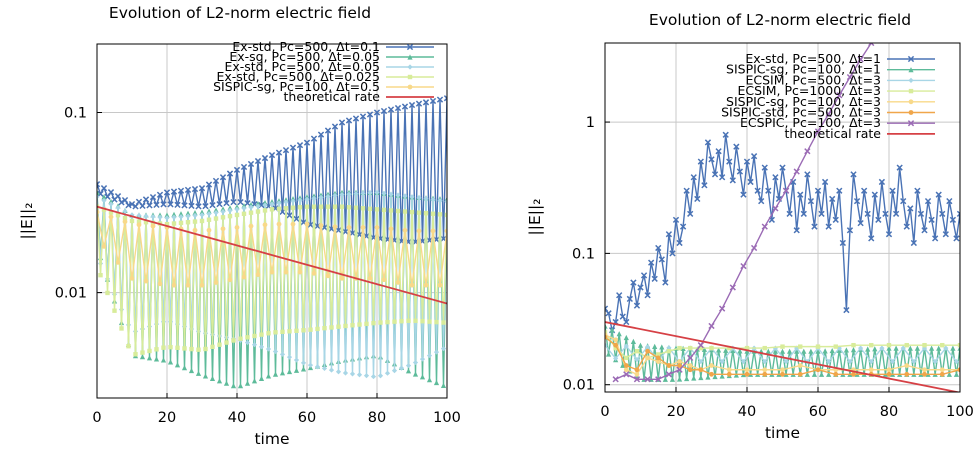 This screenshot has height=453, width=979. Describe the element at coordinates (306, 46) in the screenshot. I see `legend-label: Ex-std, Pc=500, Δt=0.1` at that location.